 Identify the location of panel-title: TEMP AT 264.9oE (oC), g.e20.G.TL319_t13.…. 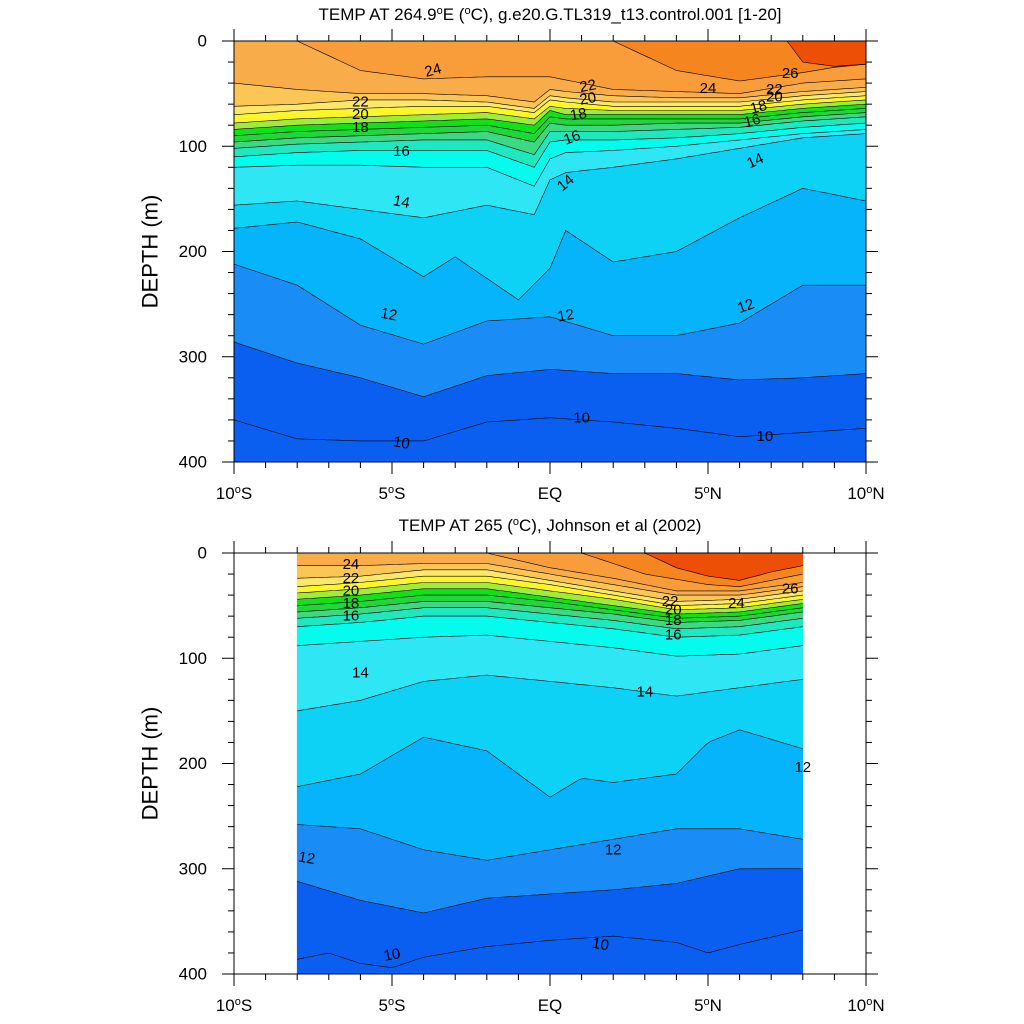
(549, 14).